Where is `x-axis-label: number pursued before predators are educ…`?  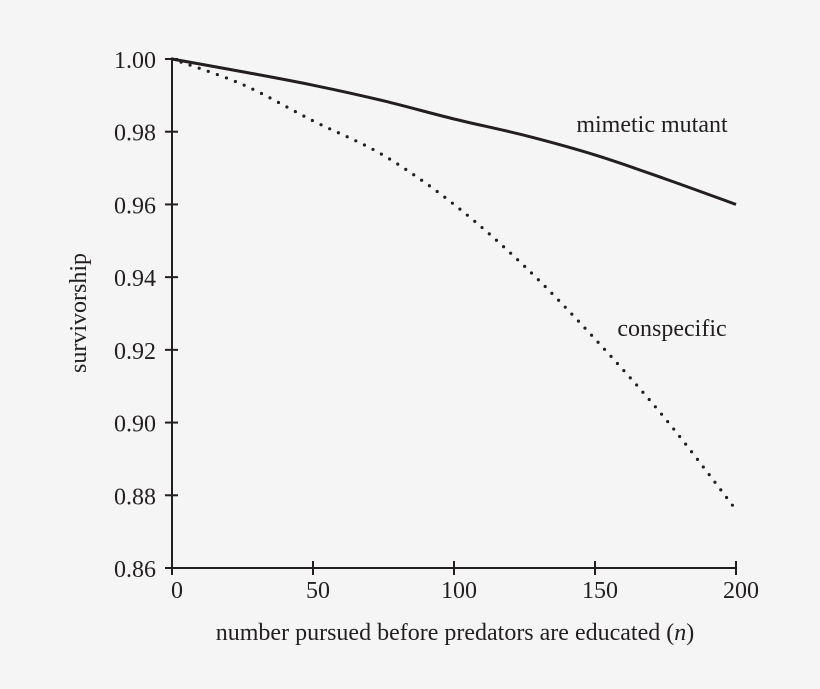 x-axis-label: number pursued before predators are educ… is located at coordinates (455, 633).